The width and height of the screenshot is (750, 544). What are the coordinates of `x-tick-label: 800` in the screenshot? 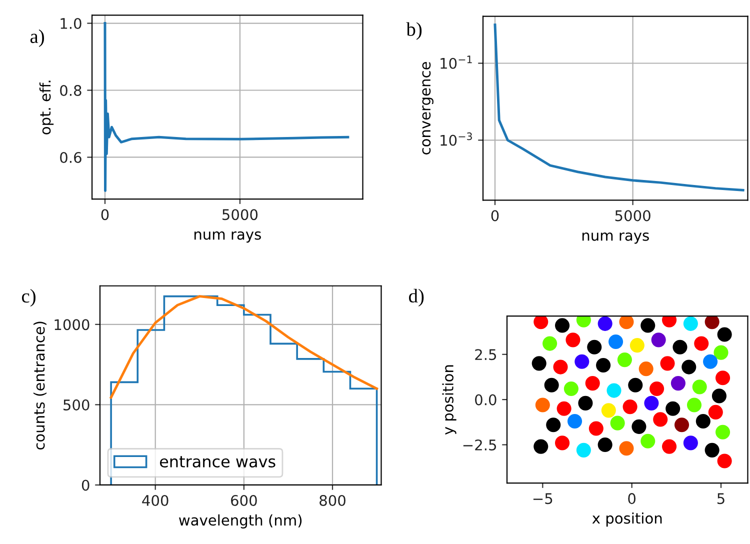 It's located at (333, 500).